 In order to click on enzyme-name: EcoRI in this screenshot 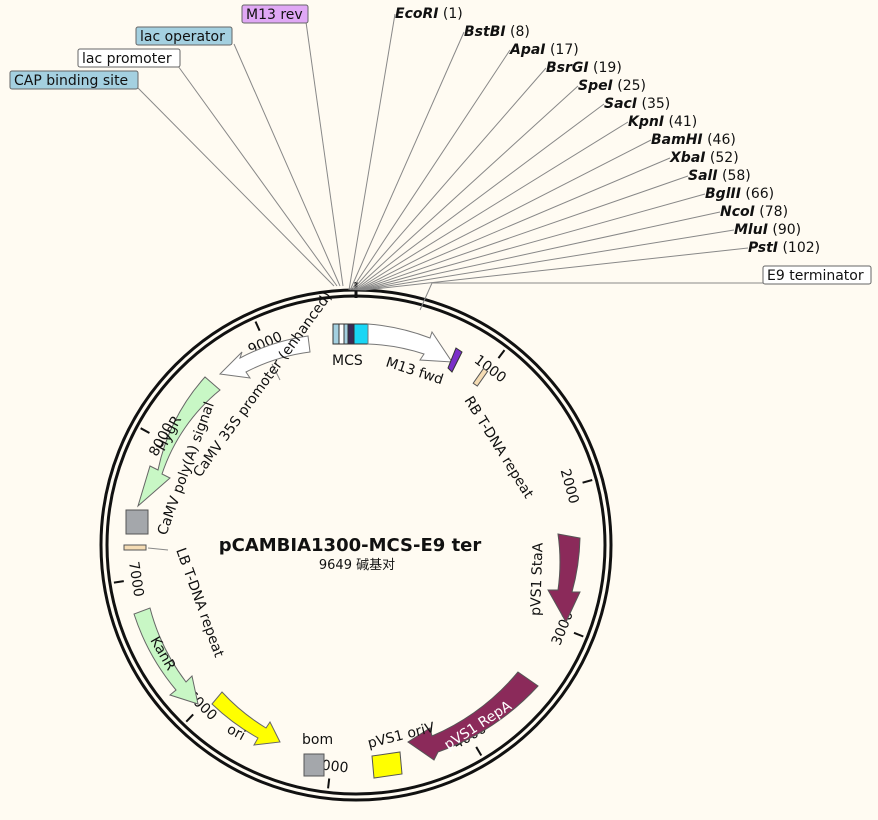, I will do `click(416, 14)`.